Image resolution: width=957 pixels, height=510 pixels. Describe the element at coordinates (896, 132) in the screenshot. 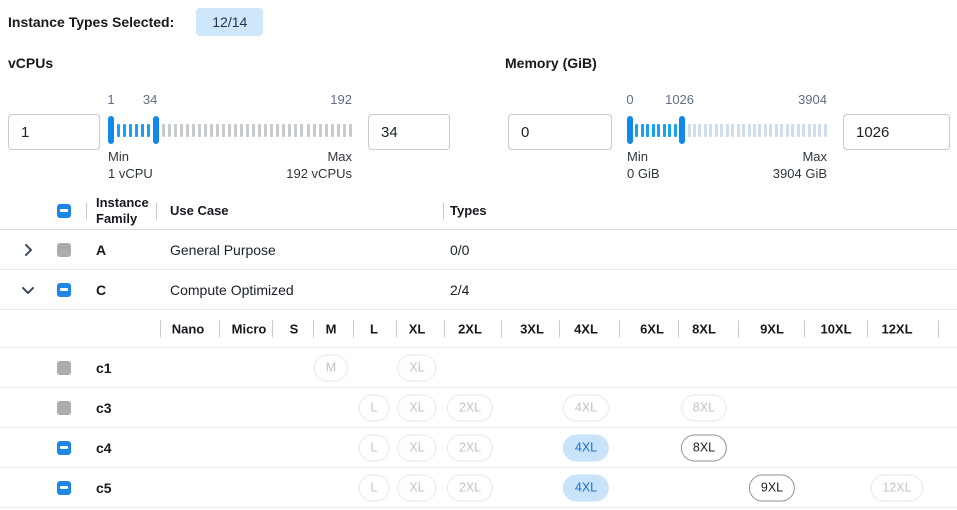

I see `memory-max-input` at that location.